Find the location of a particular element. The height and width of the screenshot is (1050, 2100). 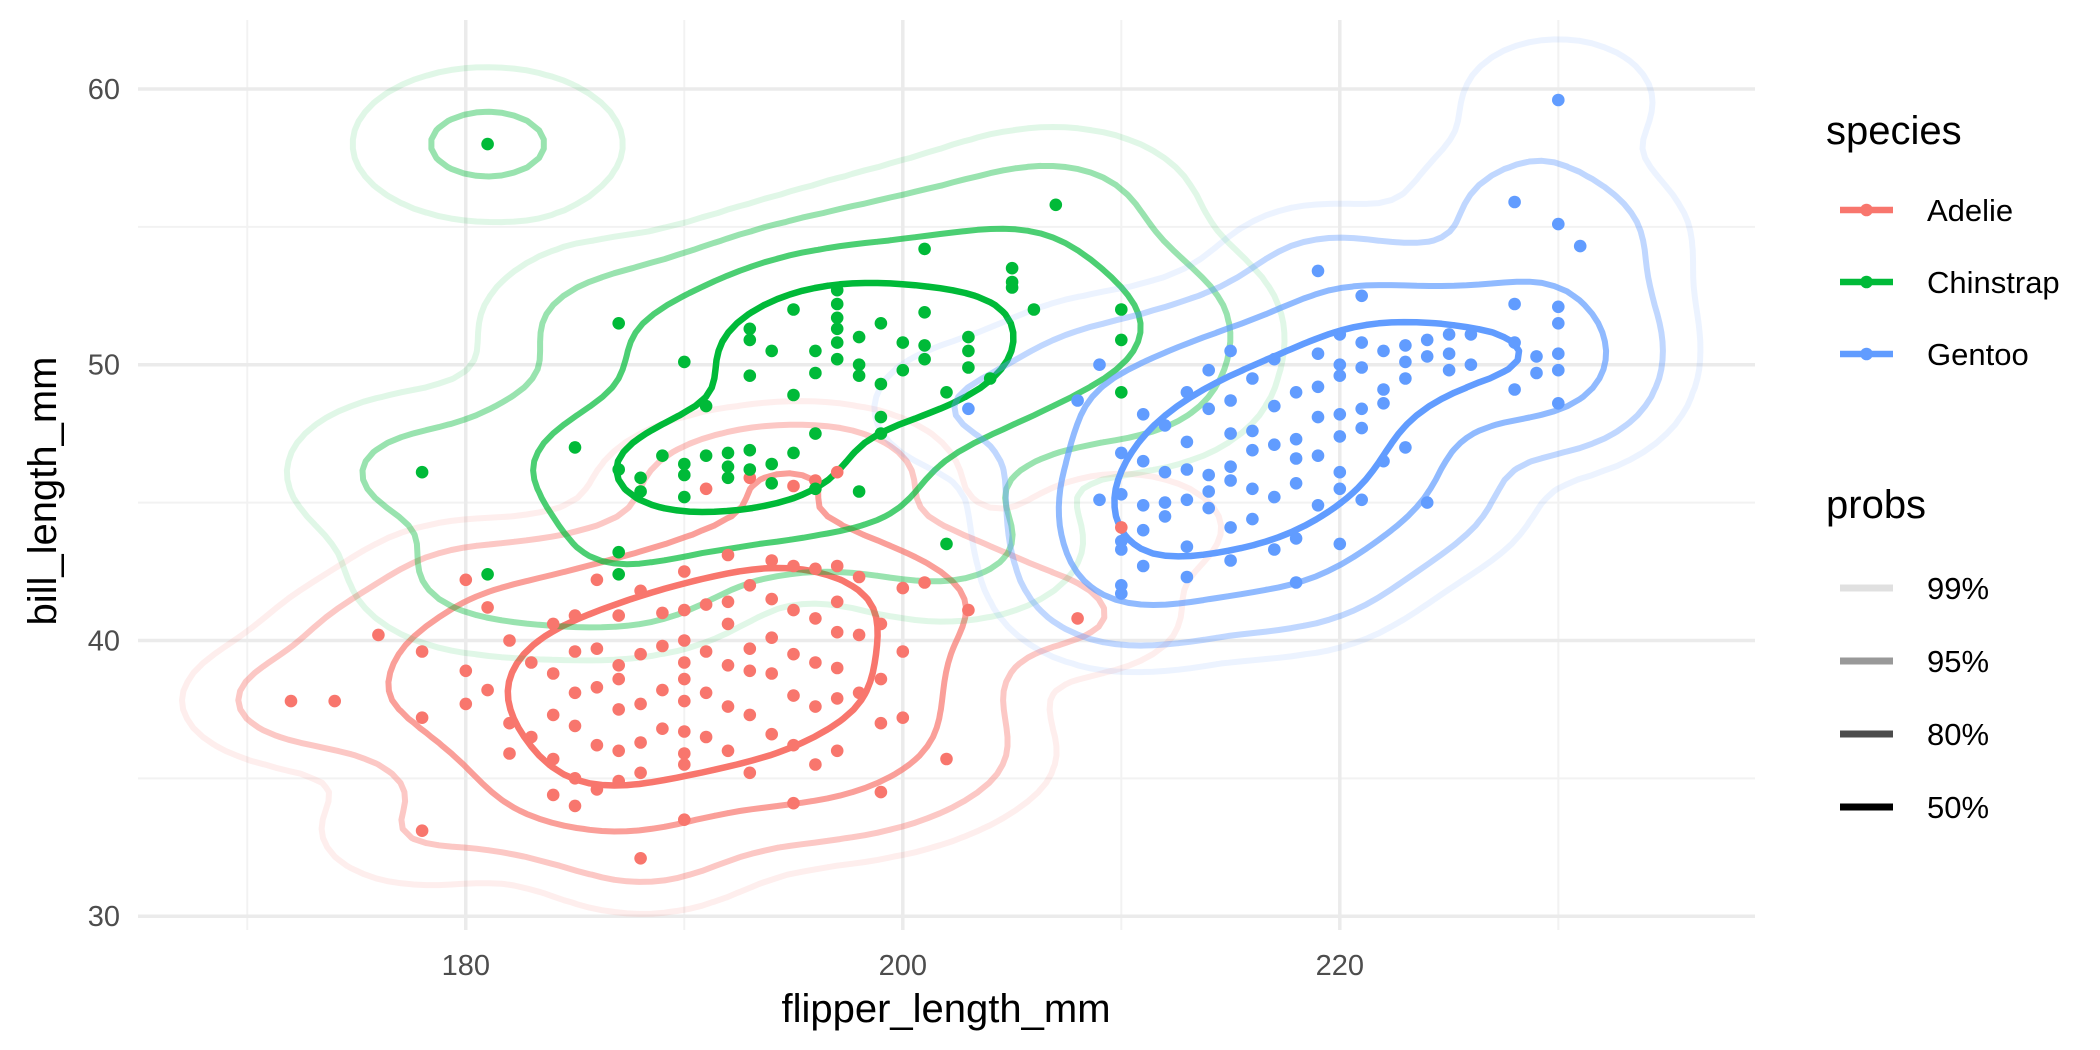

legend-species-title: species is located at coordinates (1894, 131).